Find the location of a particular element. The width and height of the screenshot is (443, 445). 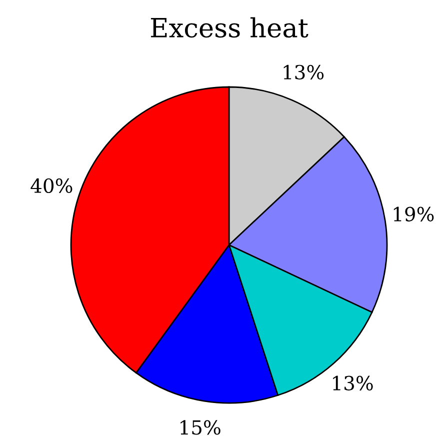

data-label: 15% is located at coordinates (200, 427).